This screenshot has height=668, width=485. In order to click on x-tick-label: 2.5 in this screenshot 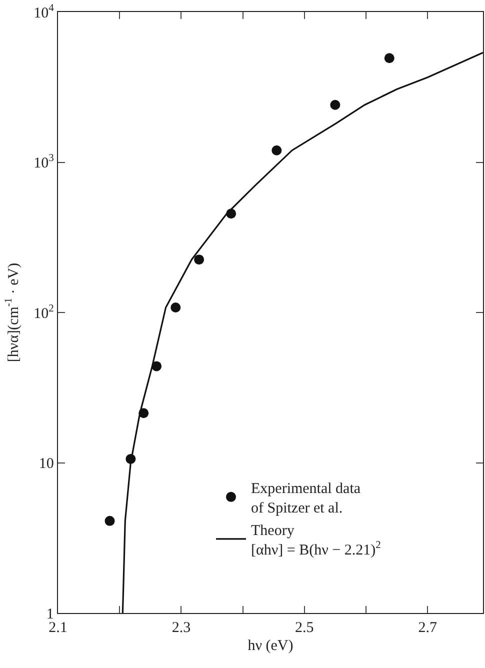, I will do `click(304, 628)`.